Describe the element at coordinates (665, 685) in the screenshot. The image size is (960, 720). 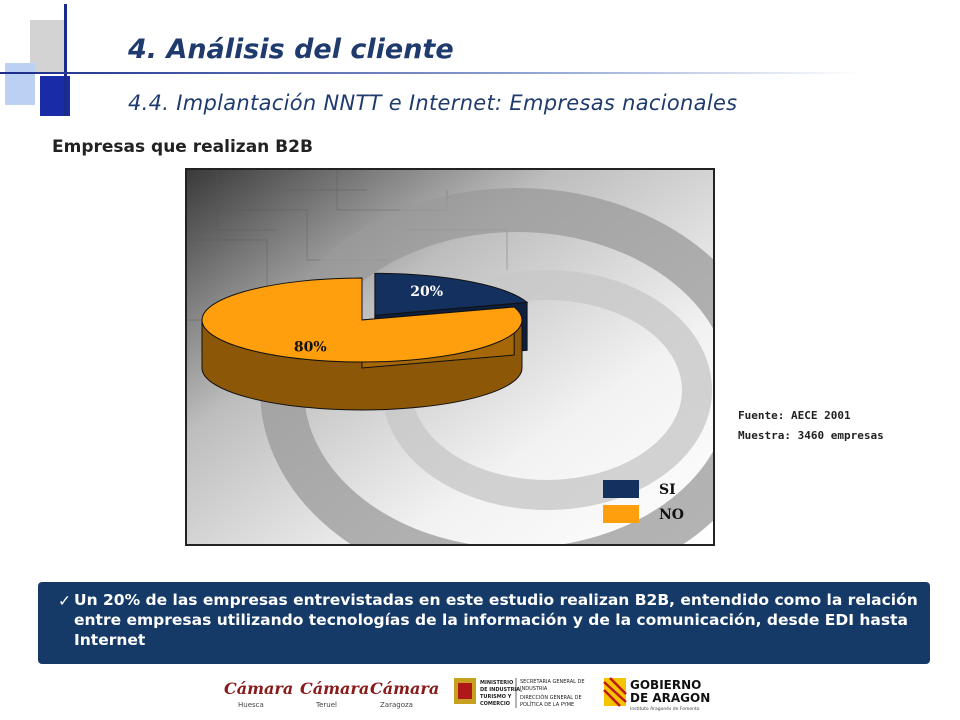
I see `svg-text: GOBIERNO` at that location.